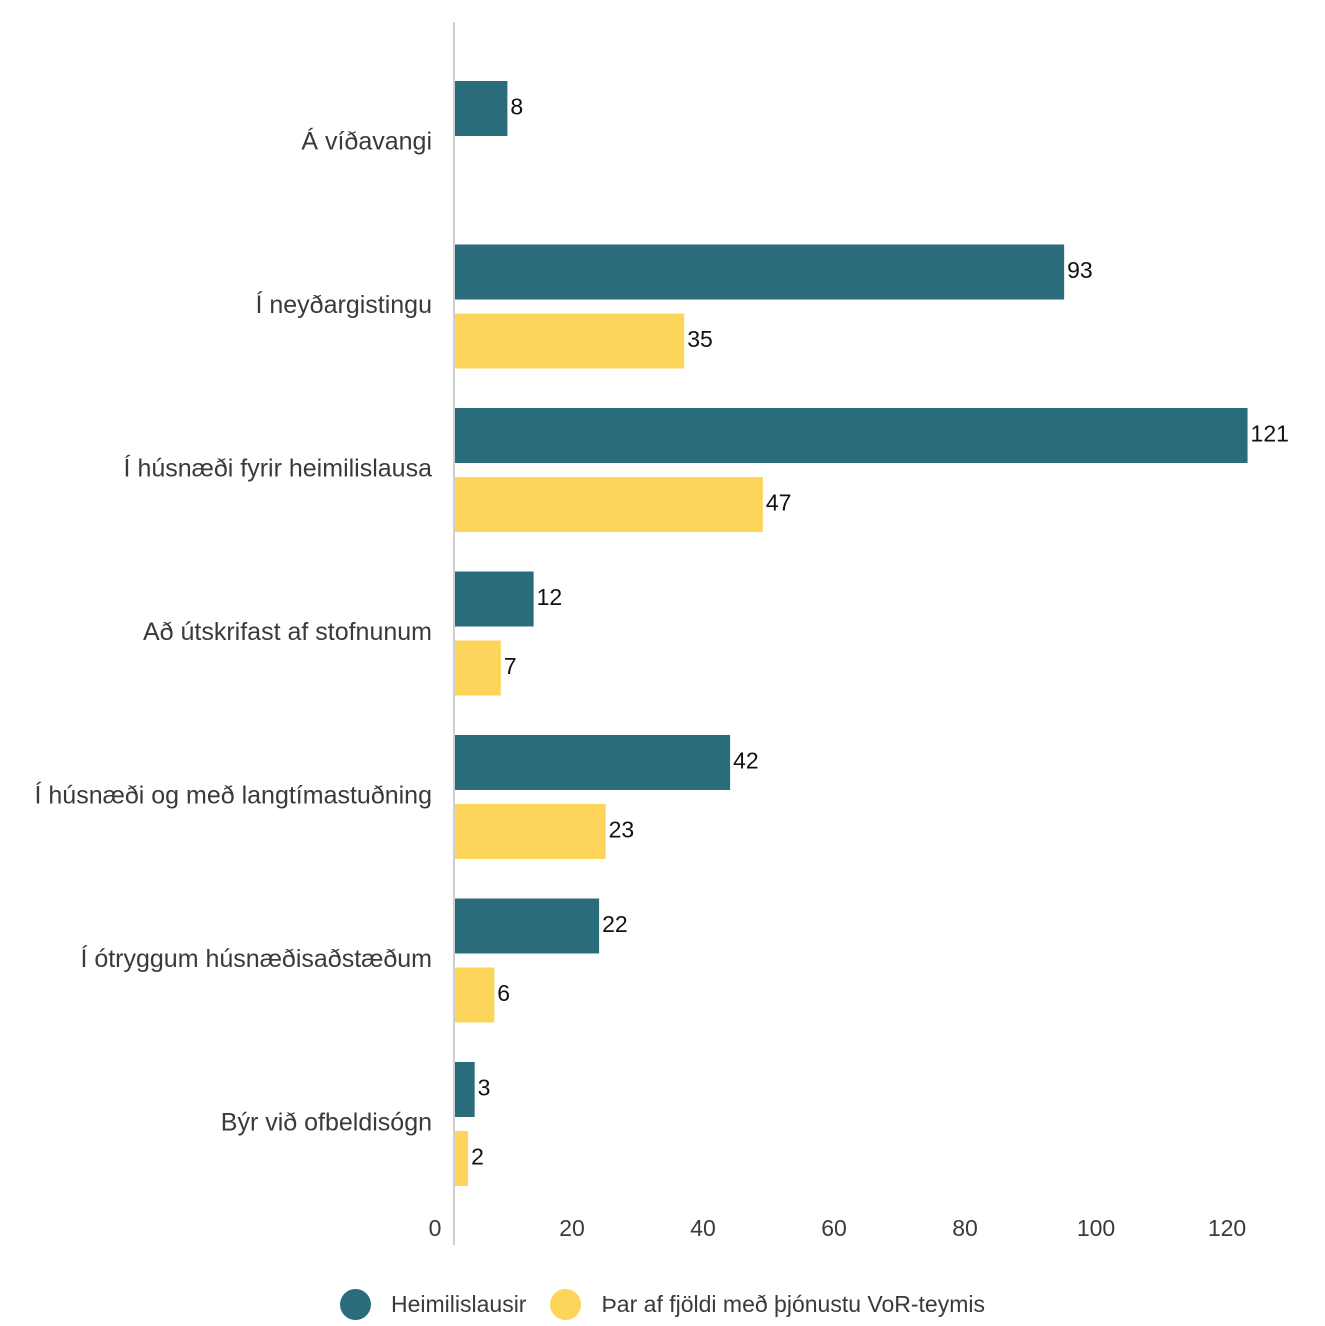  I want to click on x-tick-label: 60, so click(834, 1228).